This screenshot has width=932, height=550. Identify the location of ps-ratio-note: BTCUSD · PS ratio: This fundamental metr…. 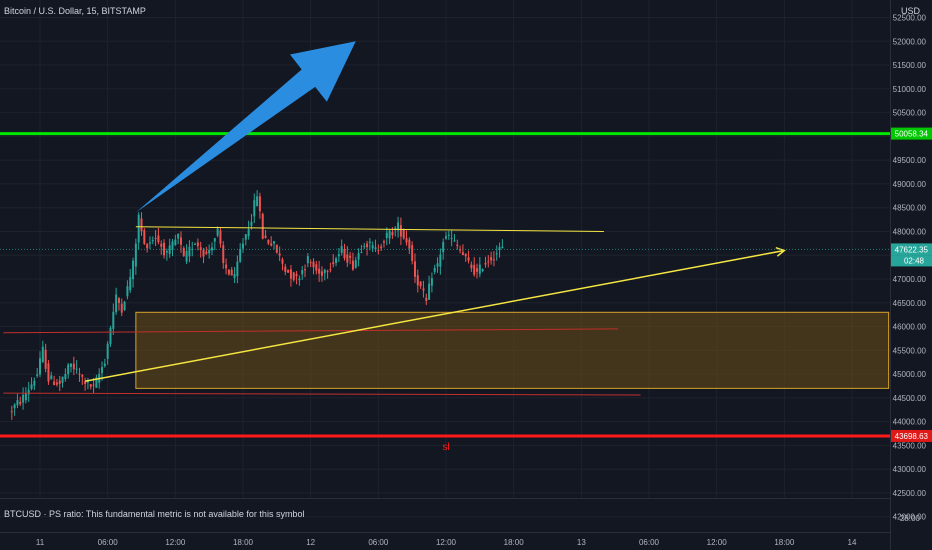
(154, 514).